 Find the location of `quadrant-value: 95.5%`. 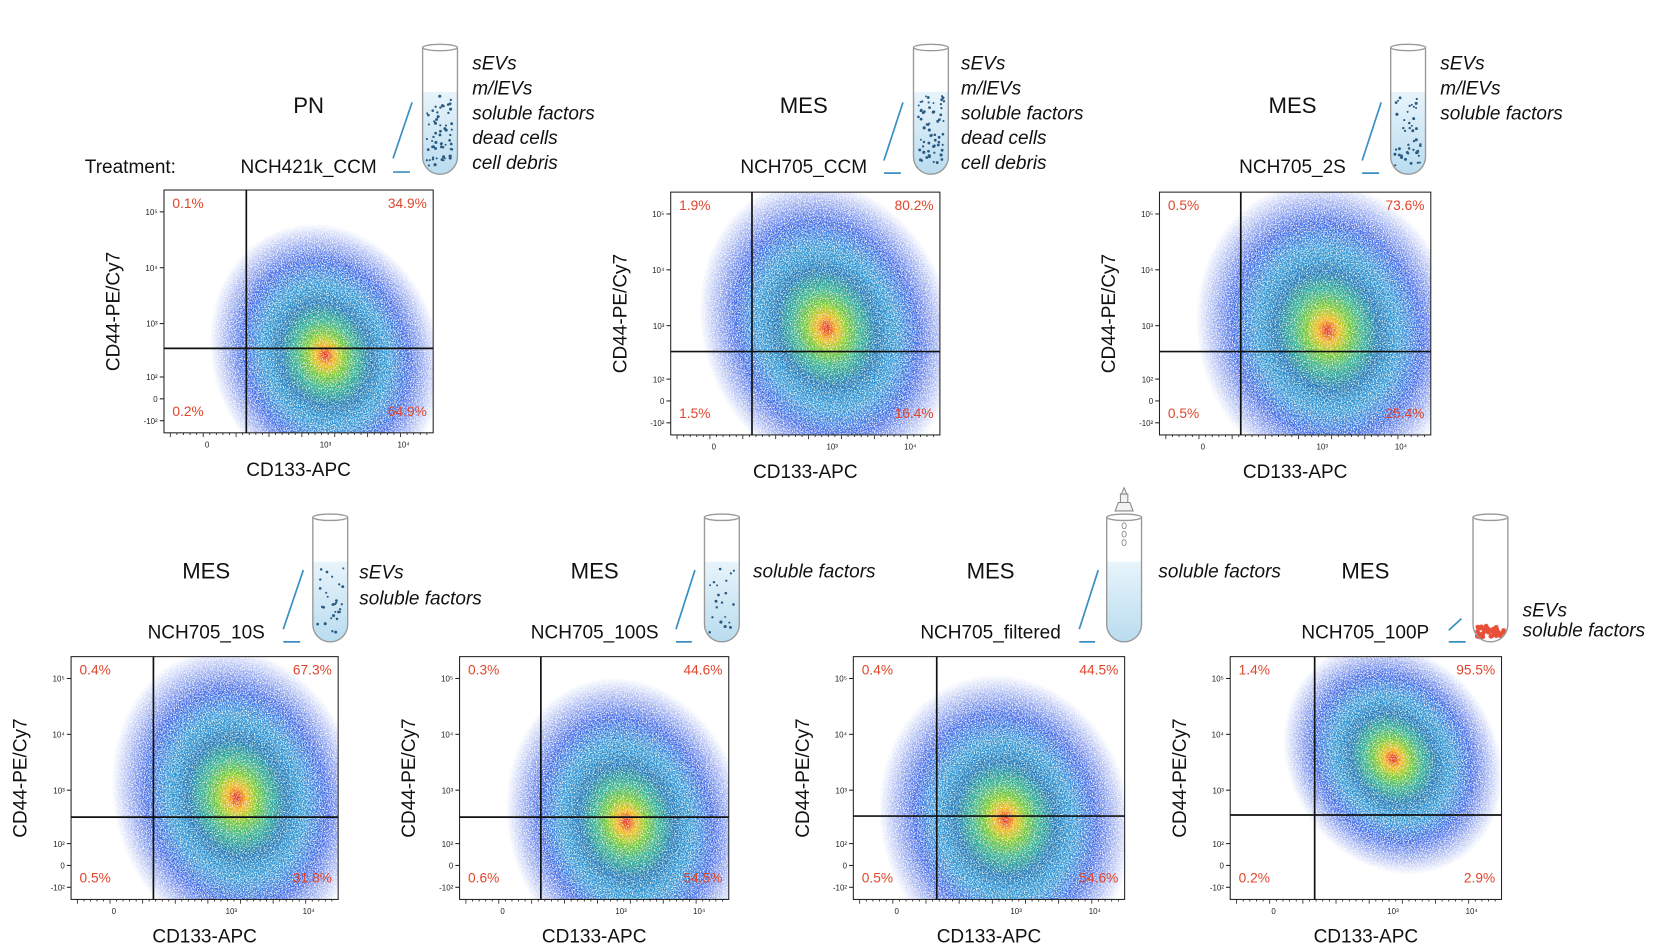

quadrant-value: 95.5% is located at coordinates (1475, 670).